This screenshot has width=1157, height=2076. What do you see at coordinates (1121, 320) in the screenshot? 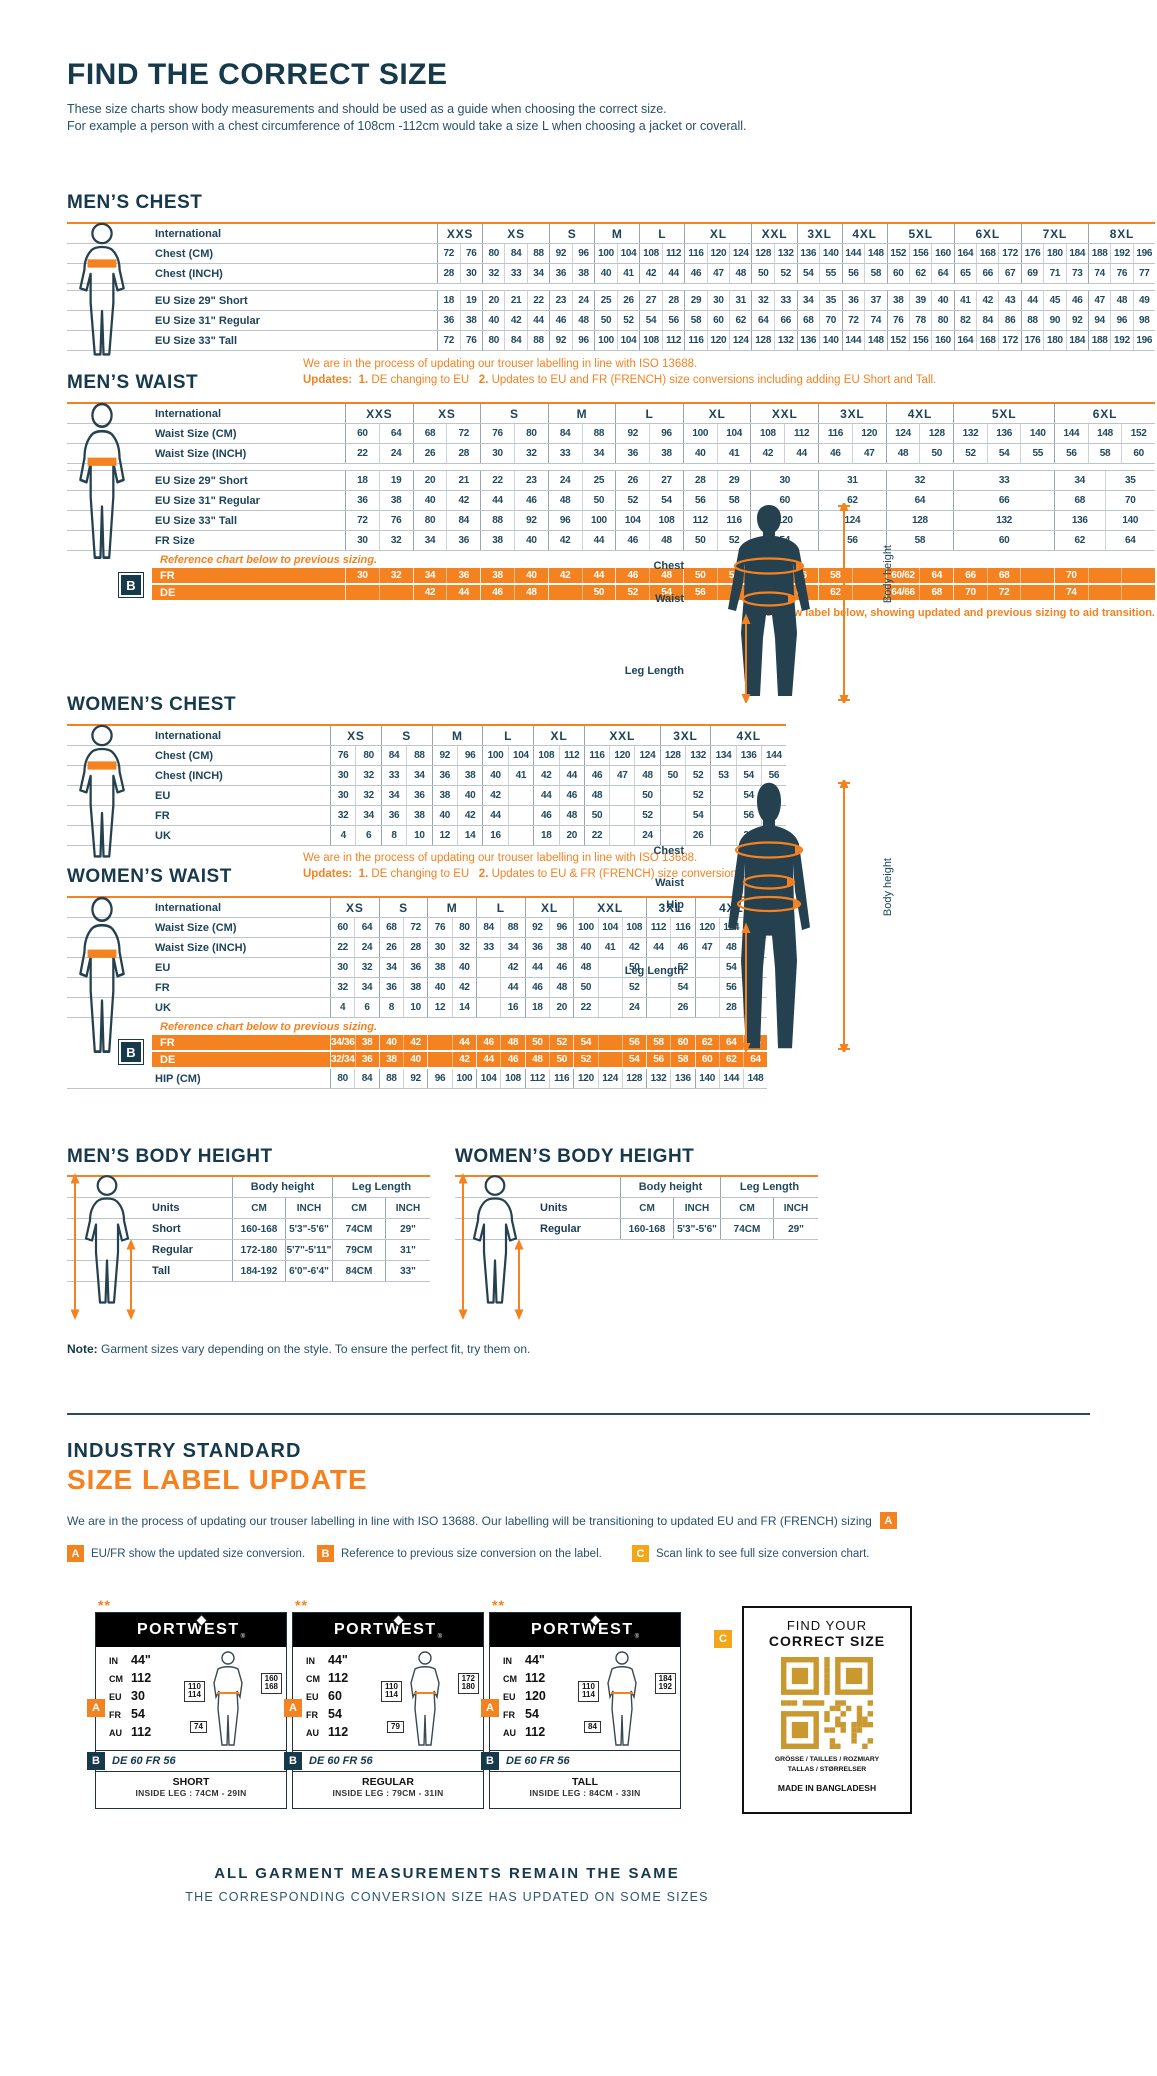
I see `size-cell: 96` at bounding box center [1121, 320].